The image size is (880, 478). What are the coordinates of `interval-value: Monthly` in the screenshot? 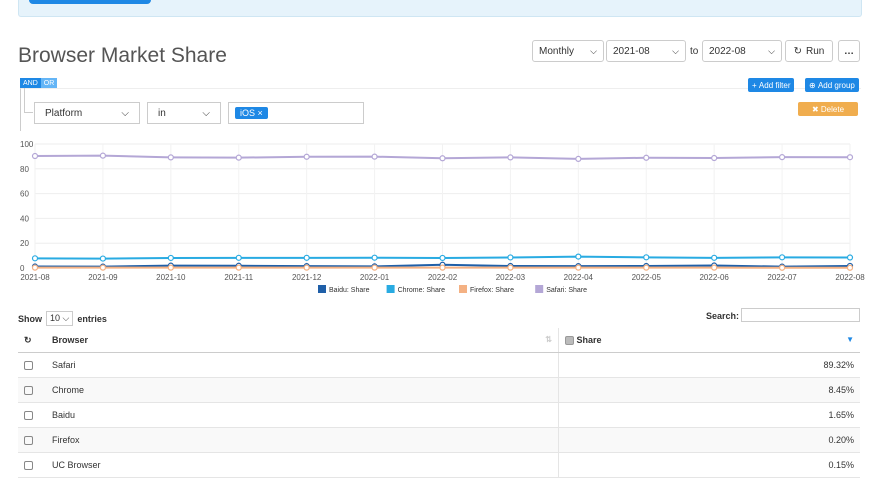 It's located at (556, 51).